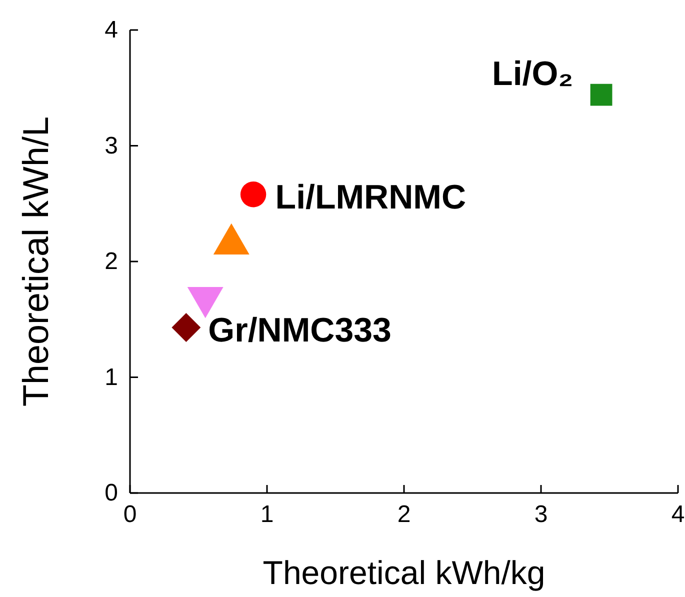  I want to click on x-tick-label: 3, so click(541, 514).